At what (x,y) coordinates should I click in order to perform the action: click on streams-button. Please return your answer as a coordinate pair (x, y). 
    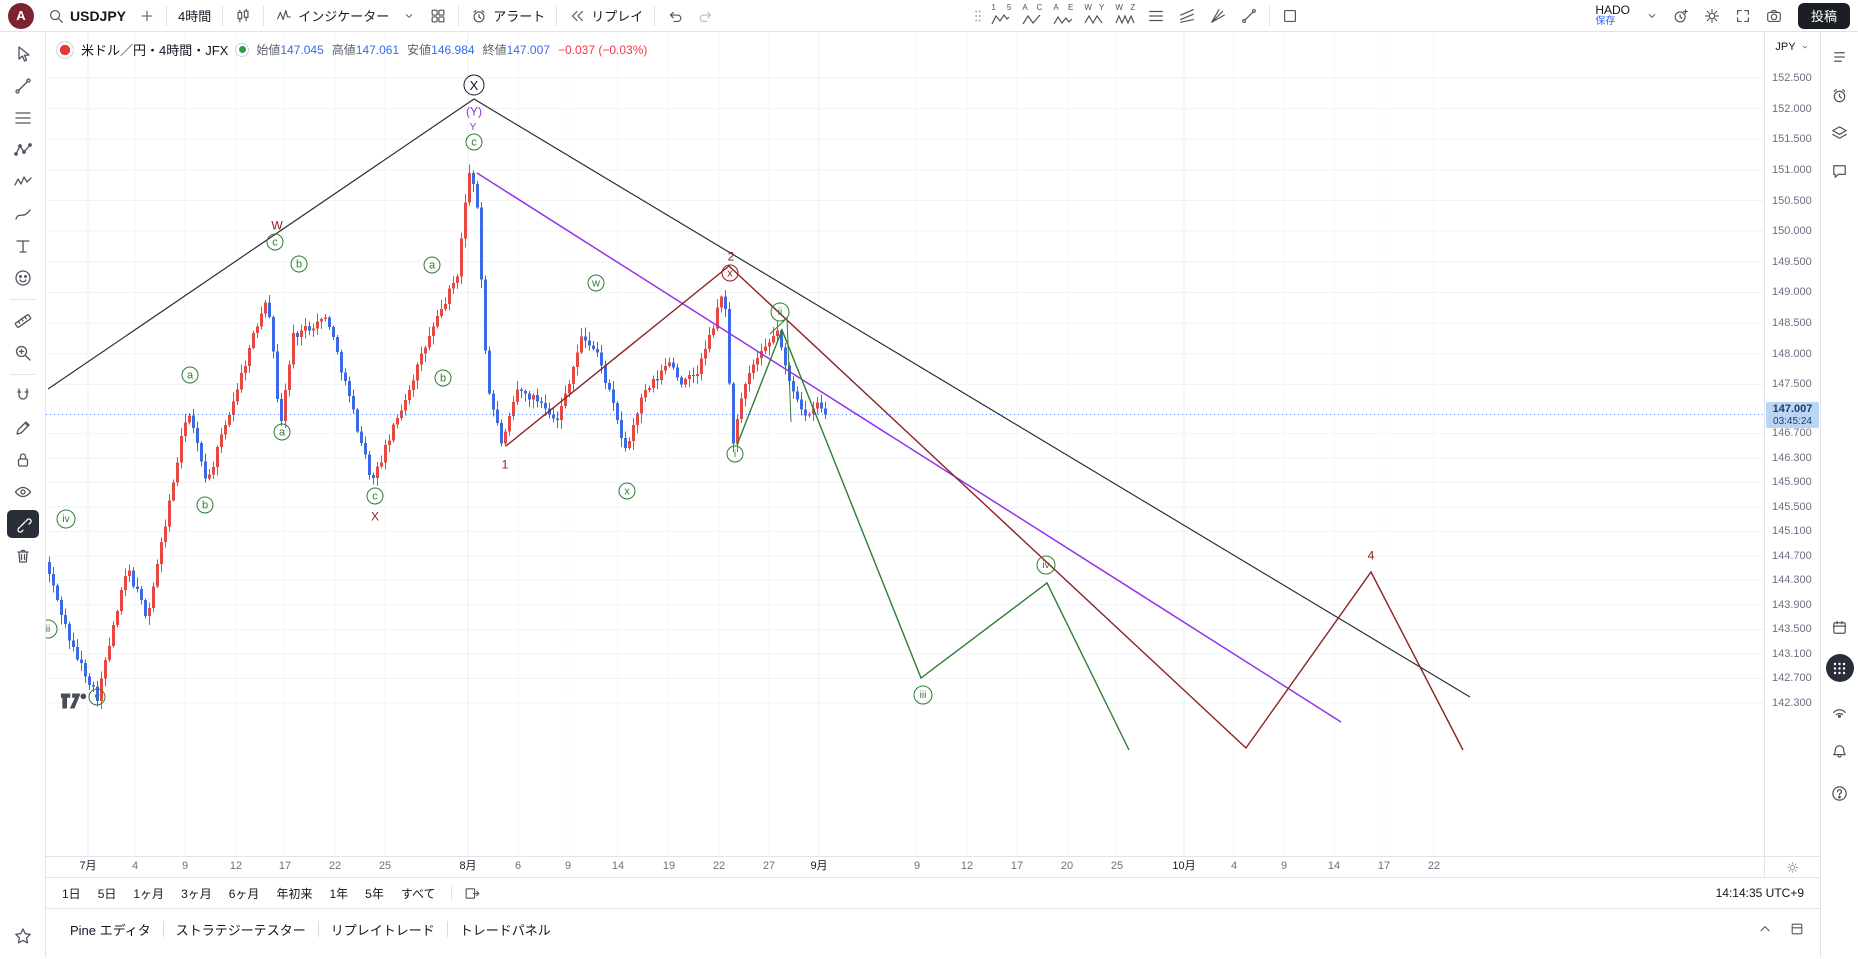
    Looking at the image, I should click on (1840, 709).